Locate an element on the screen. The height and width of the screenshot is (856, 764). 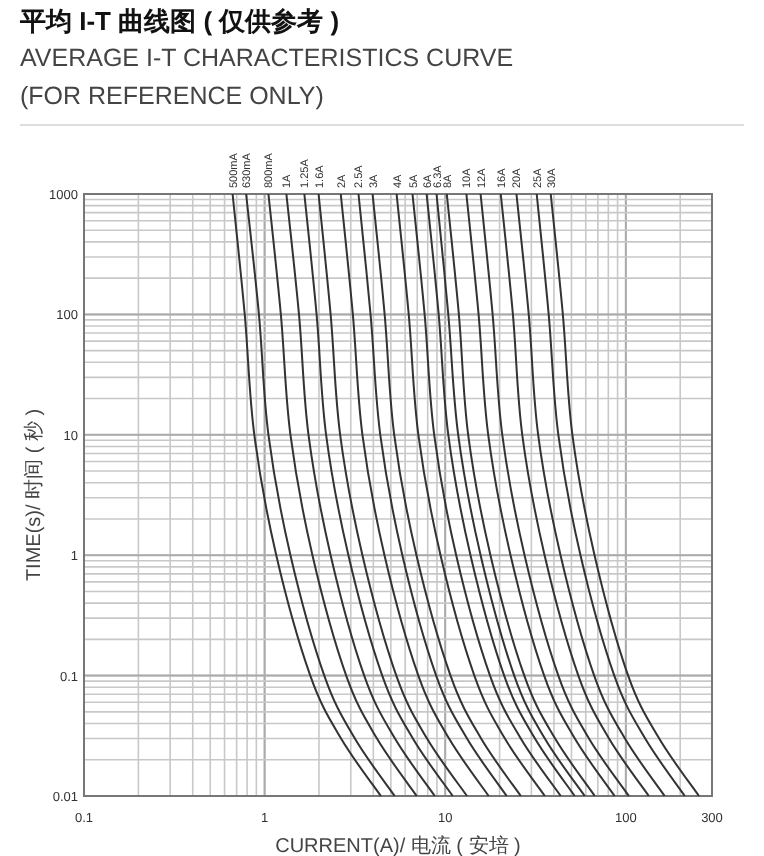
title: 平均 I-T 曲线图 ( 仅供参考 ) is located at coordinates (181, 22).